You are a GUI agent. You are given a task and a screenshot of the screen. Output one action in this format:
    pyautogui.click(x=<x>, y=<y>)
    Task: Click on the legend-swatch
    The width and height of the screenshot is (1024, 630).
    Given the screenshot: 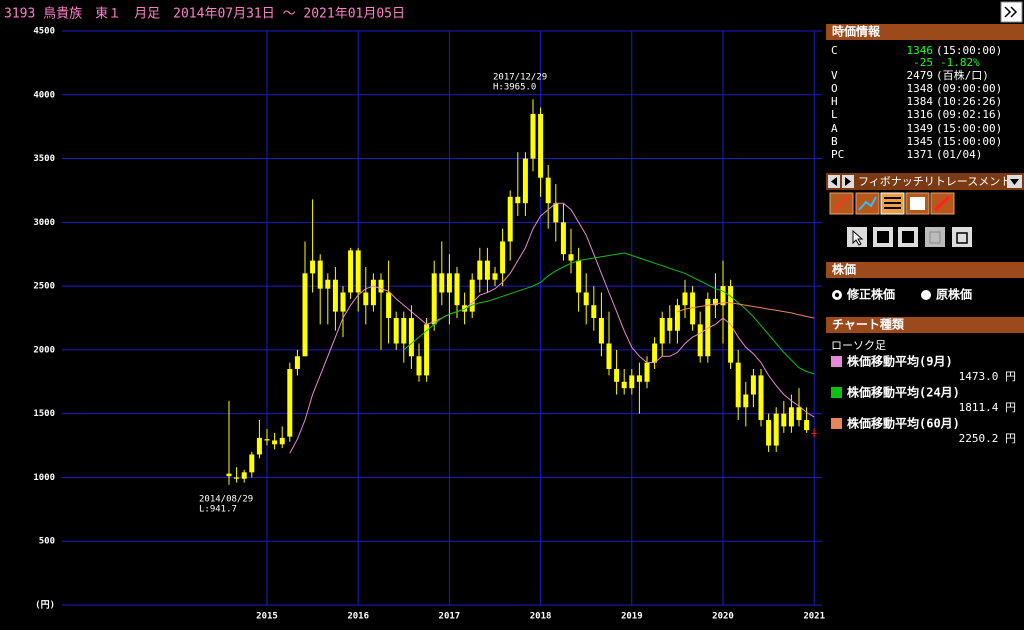 What is the action you would take?
    pyautogui.click(x=836, y=392)
    